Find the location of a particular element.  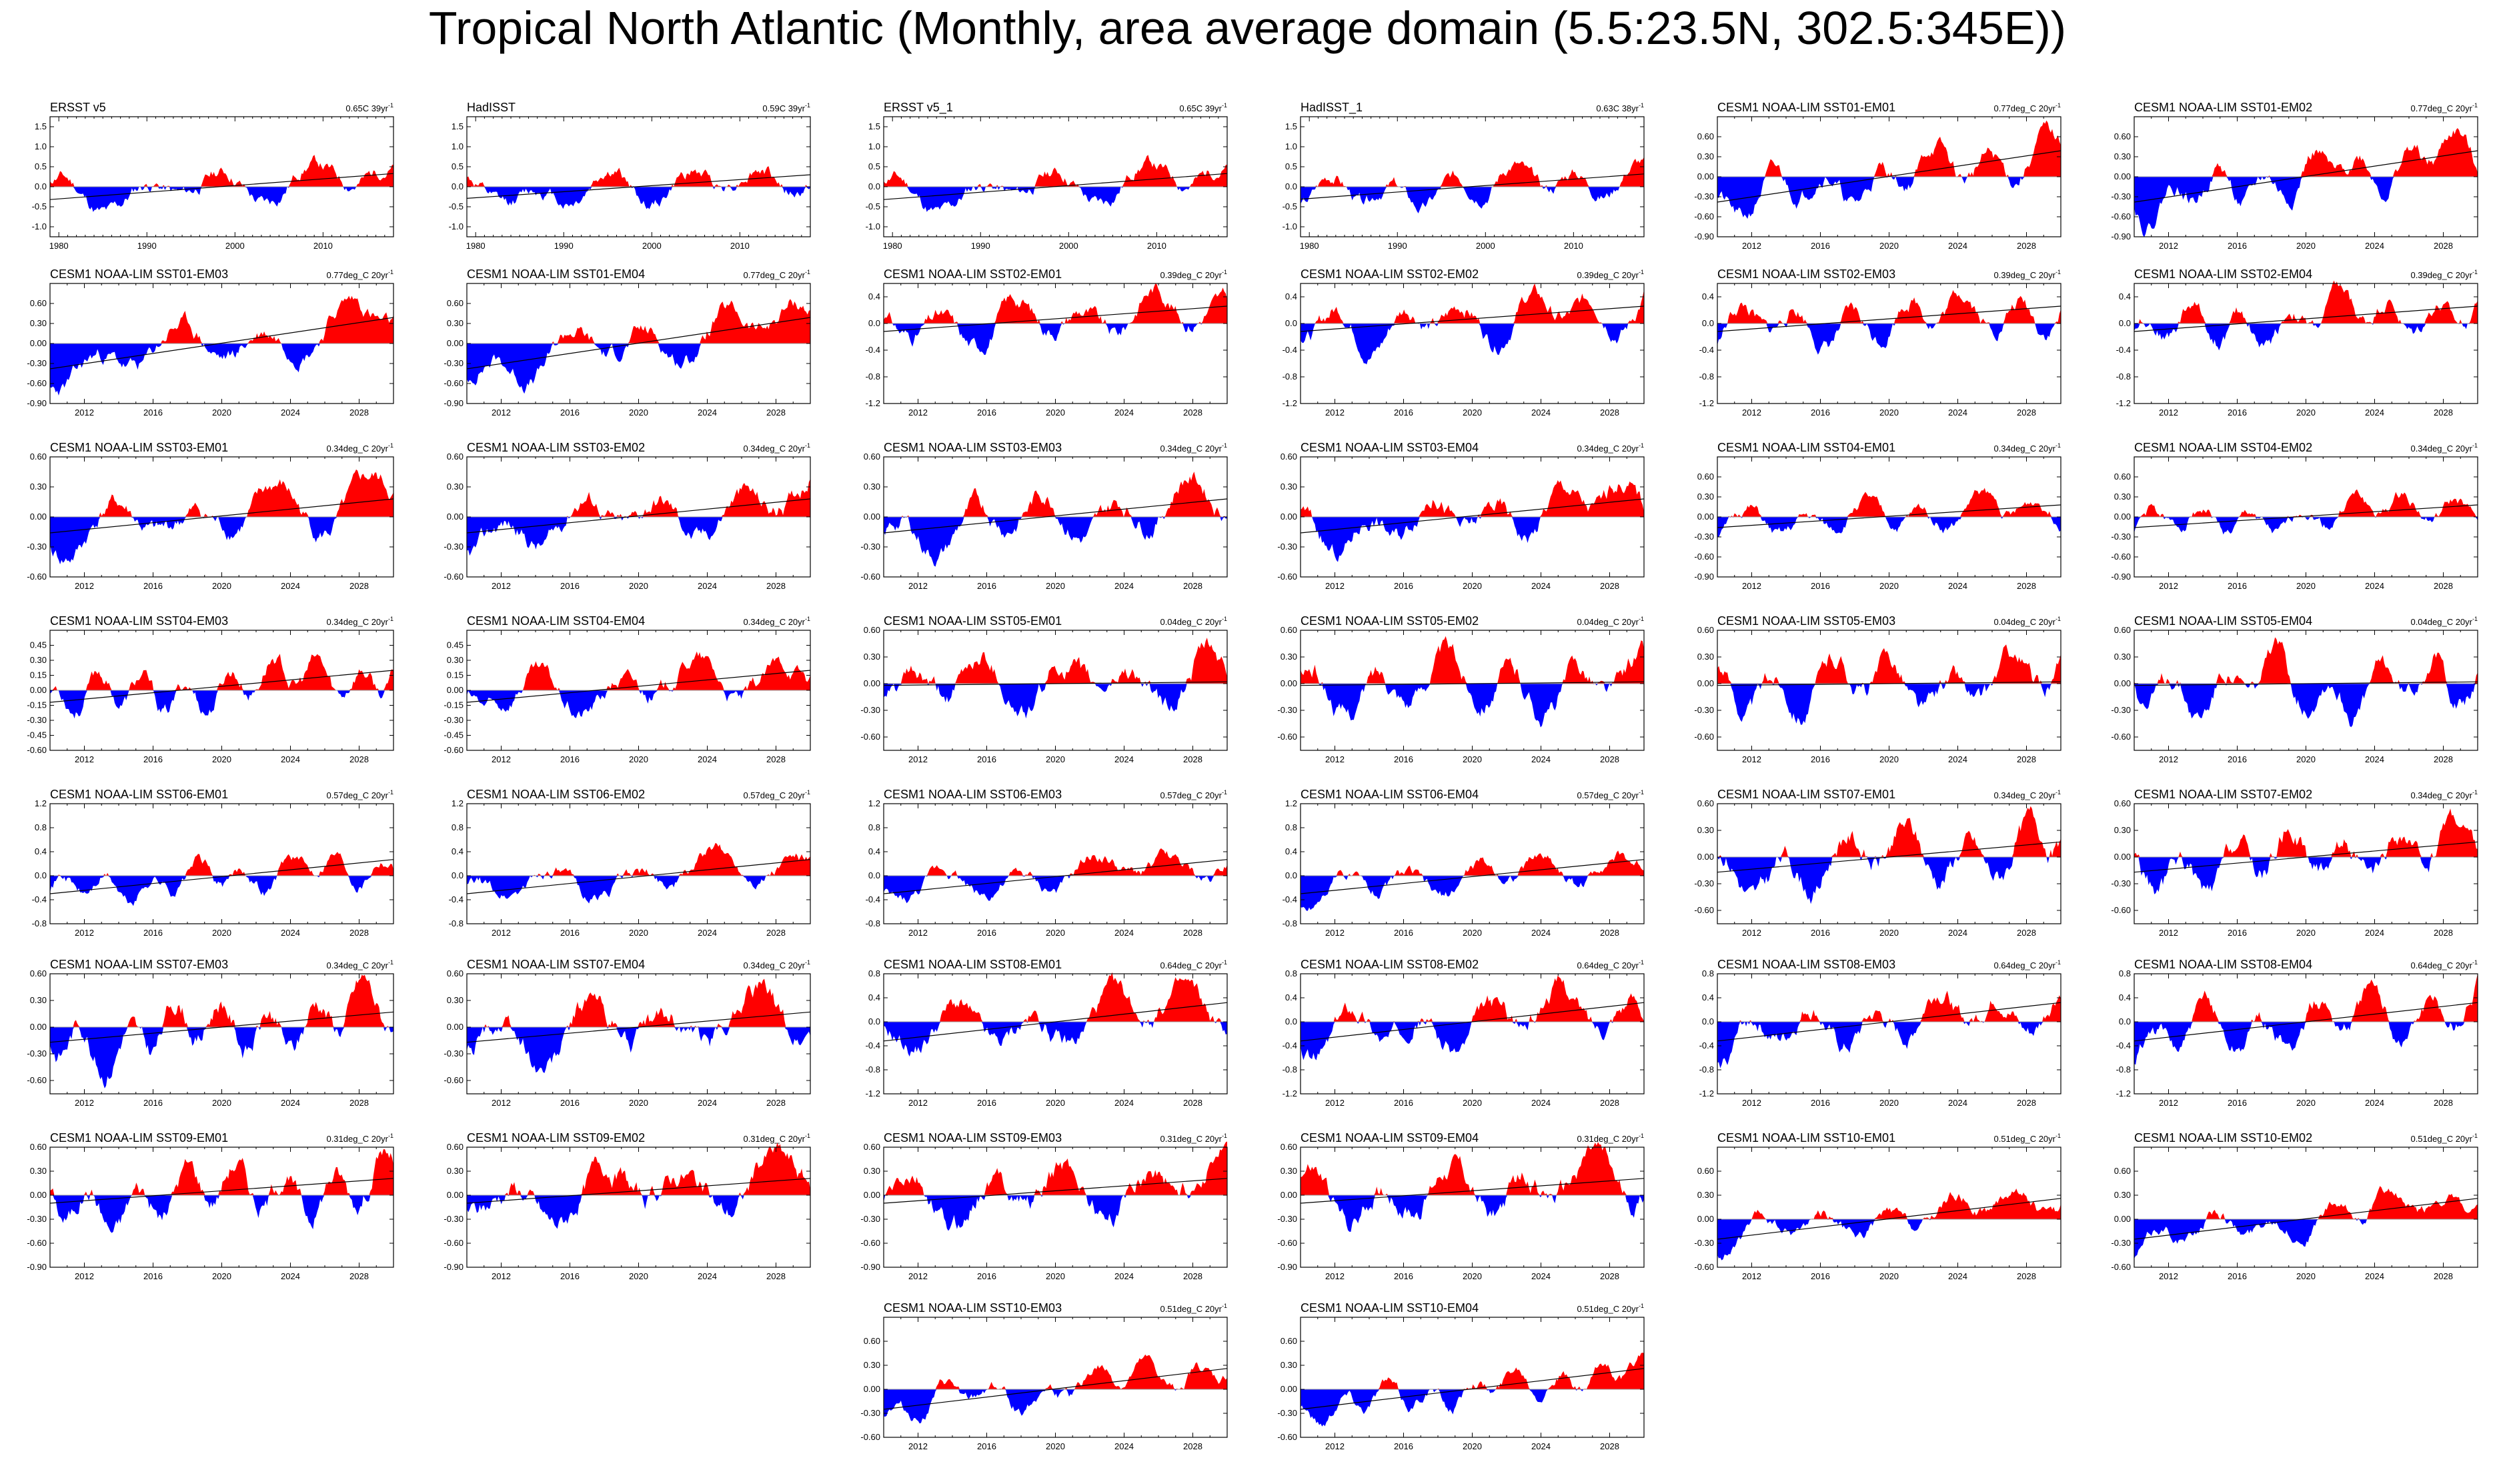

panel-title: CESM1 NOAA-LIM SST09-EM01 is located at coordinates (139, 1138).